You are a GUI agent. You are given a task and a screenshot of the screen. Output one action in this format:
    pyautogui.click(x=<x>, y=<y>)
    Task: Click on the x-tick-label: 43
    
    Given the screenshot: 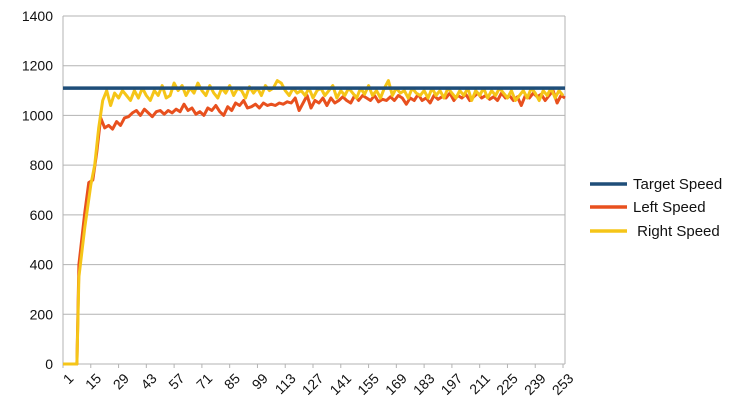 What is the action you would take?
    pyautogui.click(x=148, y=381)
    